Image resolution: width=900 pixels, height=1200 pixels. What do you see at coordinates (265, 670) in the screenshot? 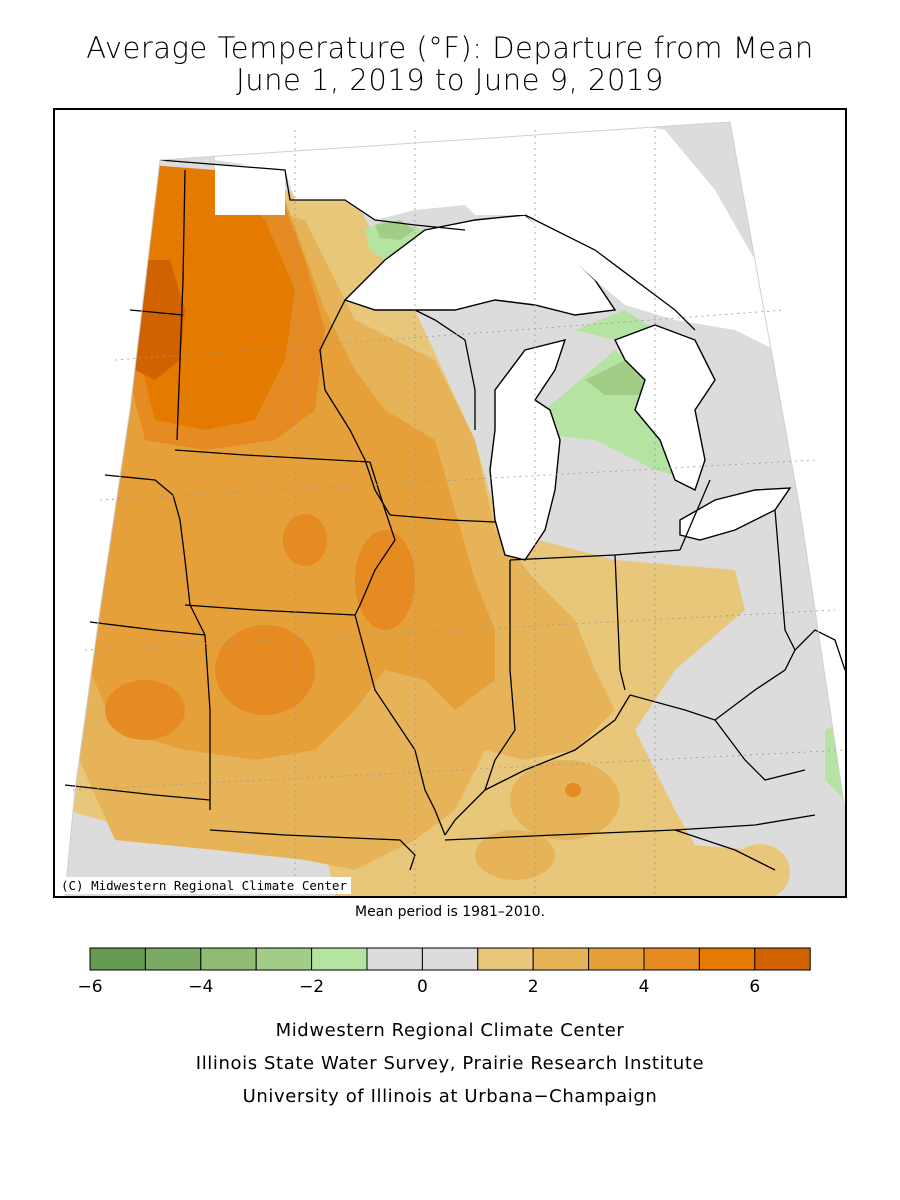
I see `zone-plus-4-to-5-mo` at bounding box center [265, 670].